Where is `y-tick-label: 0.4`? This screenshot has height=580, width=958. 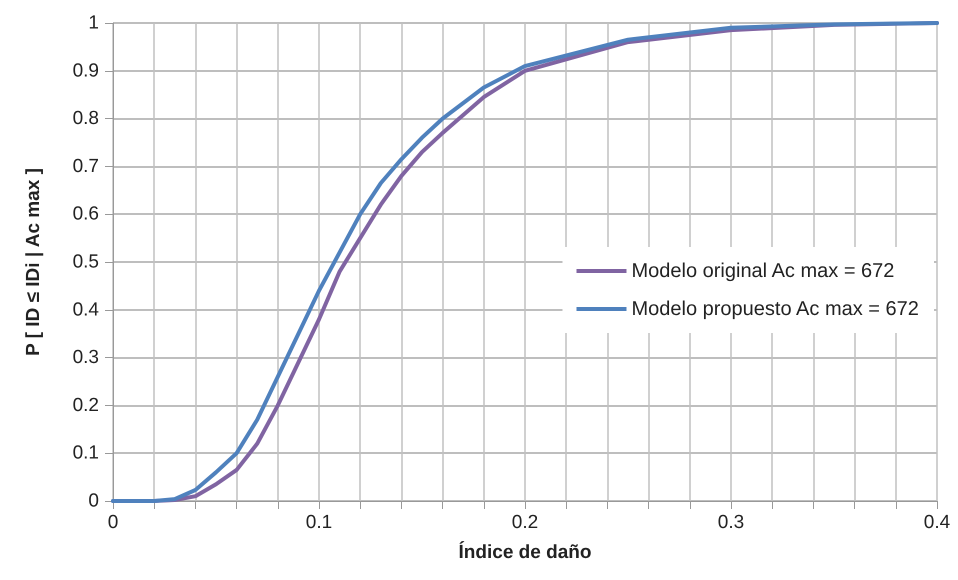
y-tick-label: 0.4 is located at coordinates (86, 309).